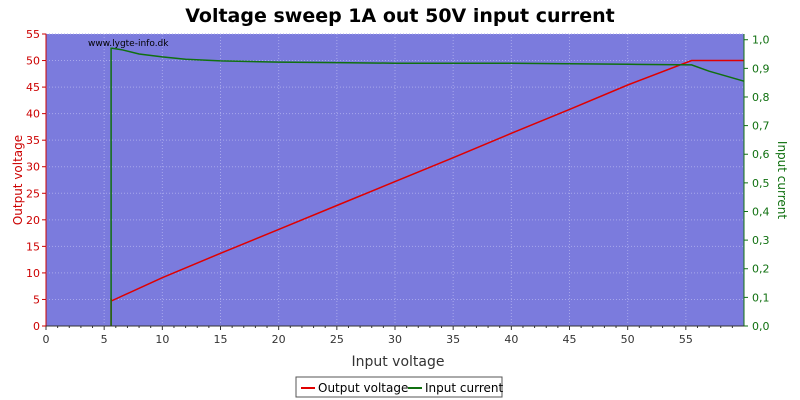  Describe the element at coordinates (761, 211) in the screenshot. I see `y-right-tick-label: 0,4` at that location.